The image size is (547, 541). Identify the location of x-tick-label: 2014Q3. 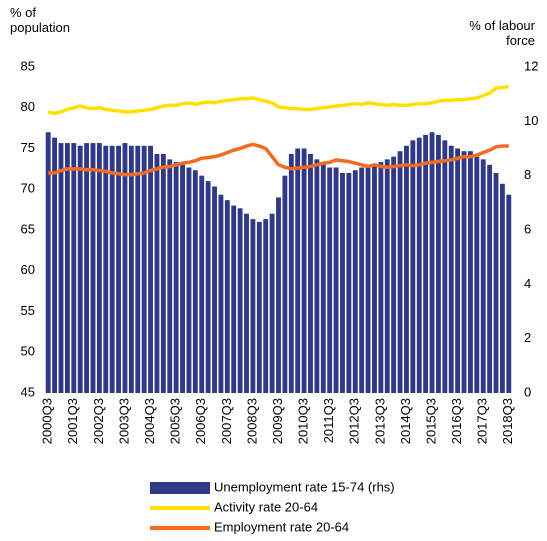
(405, 421).